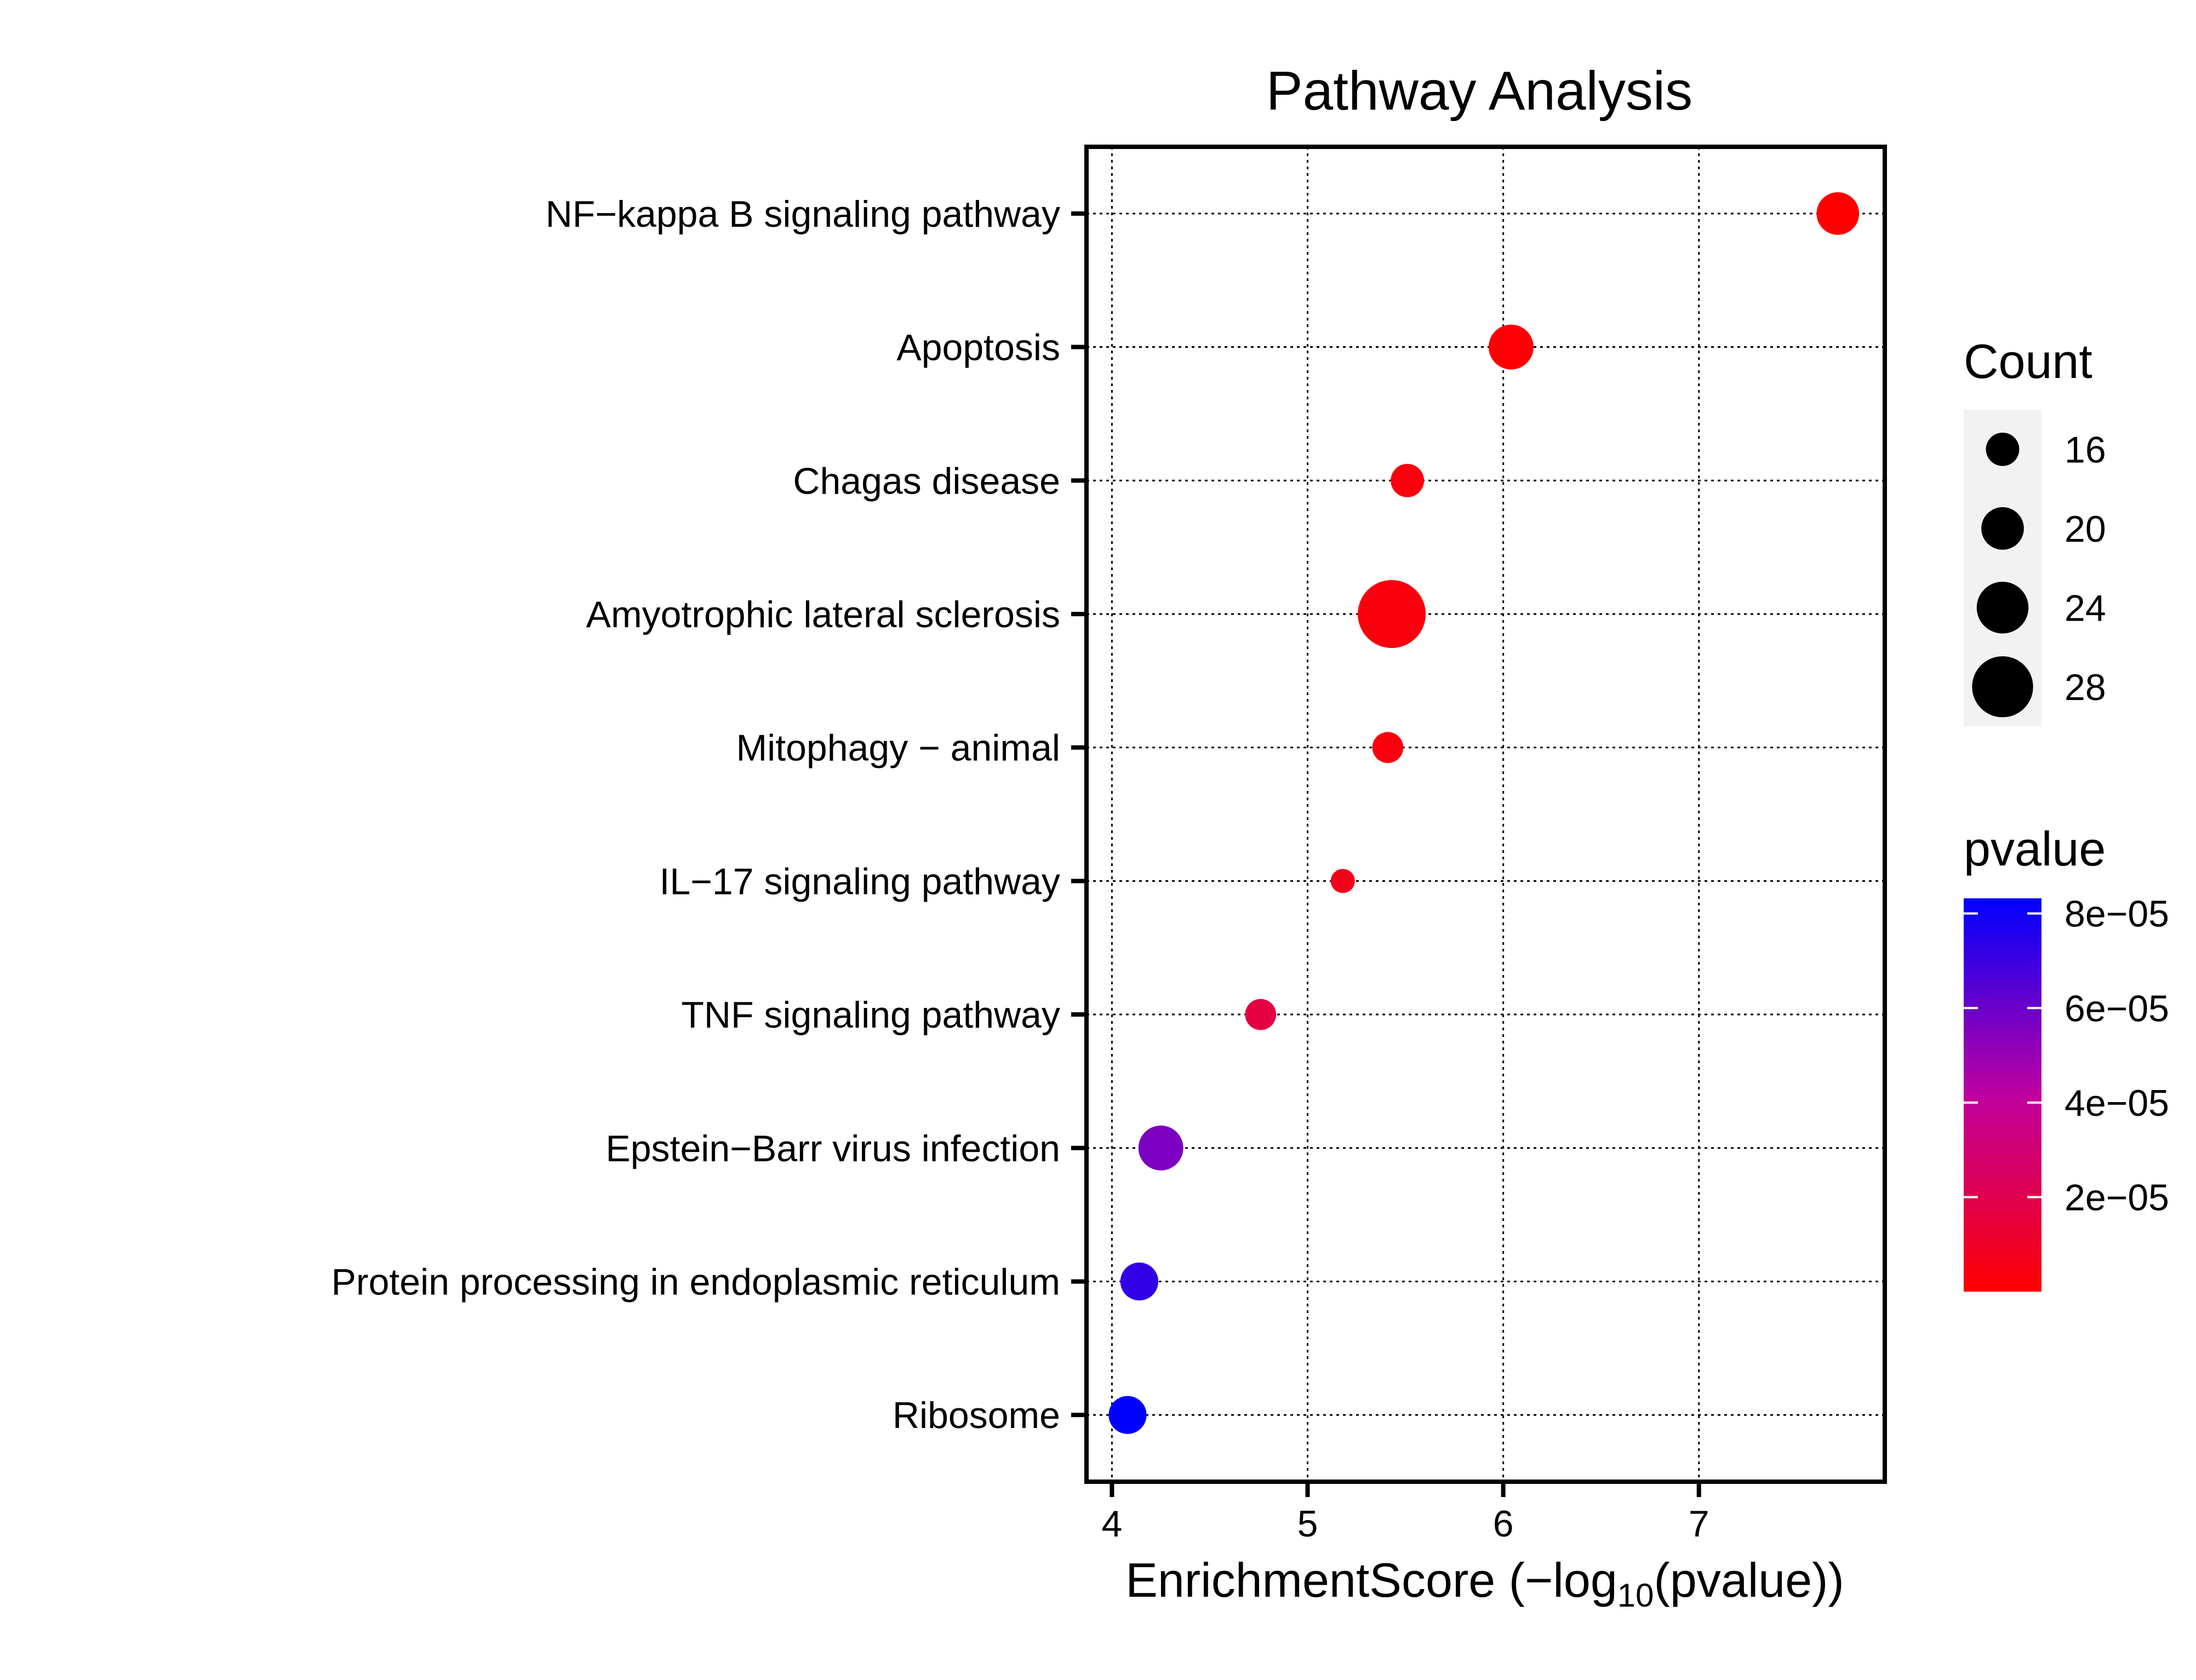 This screenshot has height=1680, width=2196. Describe the element at coordinates (1388, 747) in the screenshot. I see `data-point: Mitophagy − animal` at that location.